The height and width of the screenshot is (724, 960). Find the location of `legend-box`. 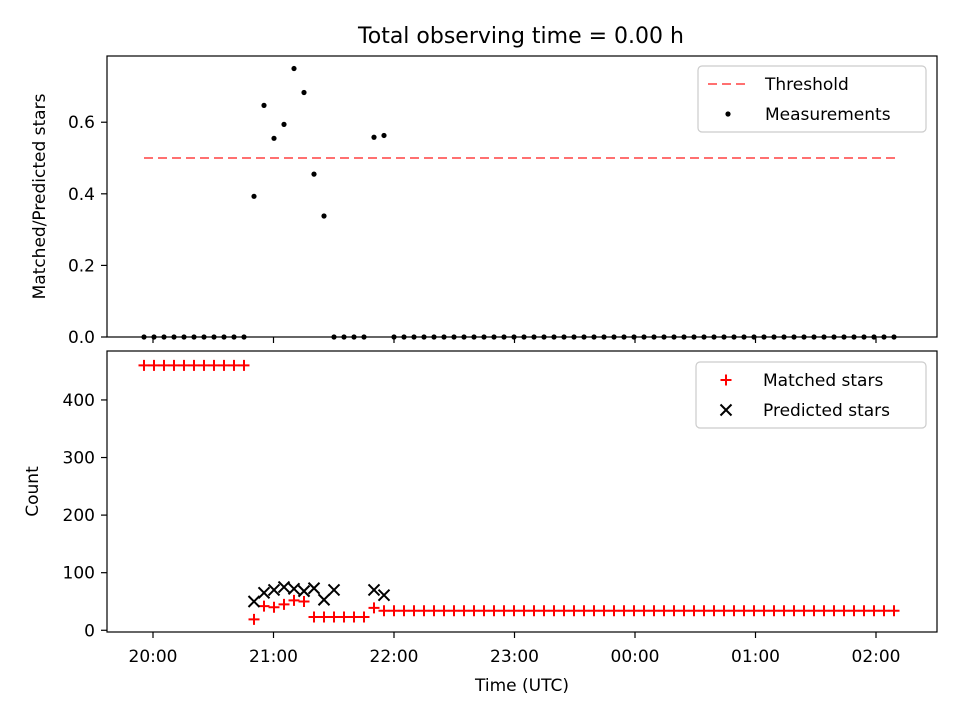

legend-box is located at coordinates (811, 395).